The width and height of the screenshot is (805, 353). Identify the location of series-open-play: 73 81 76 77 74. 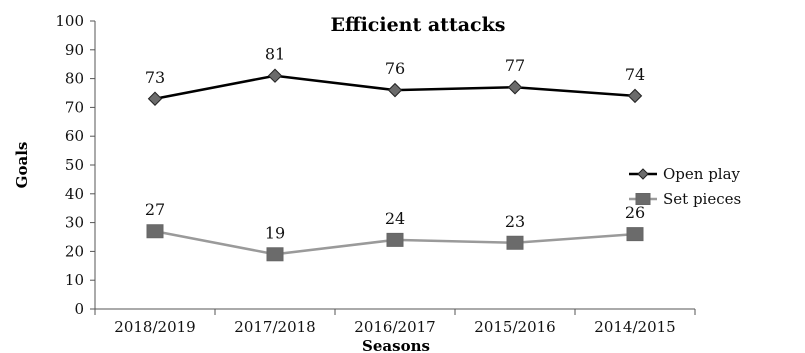
(395, 75).